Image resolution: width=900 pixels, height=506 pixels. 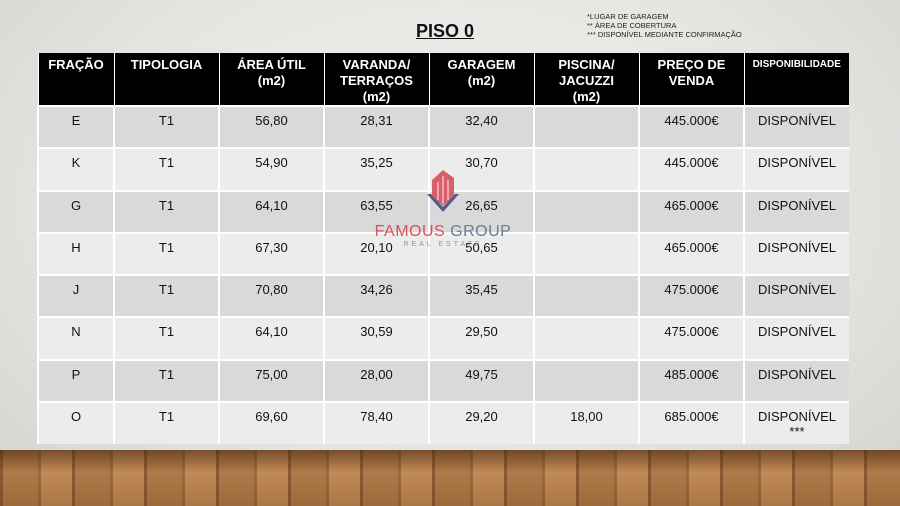 I want to click on table-cell: K, so click(x=75, y=169).